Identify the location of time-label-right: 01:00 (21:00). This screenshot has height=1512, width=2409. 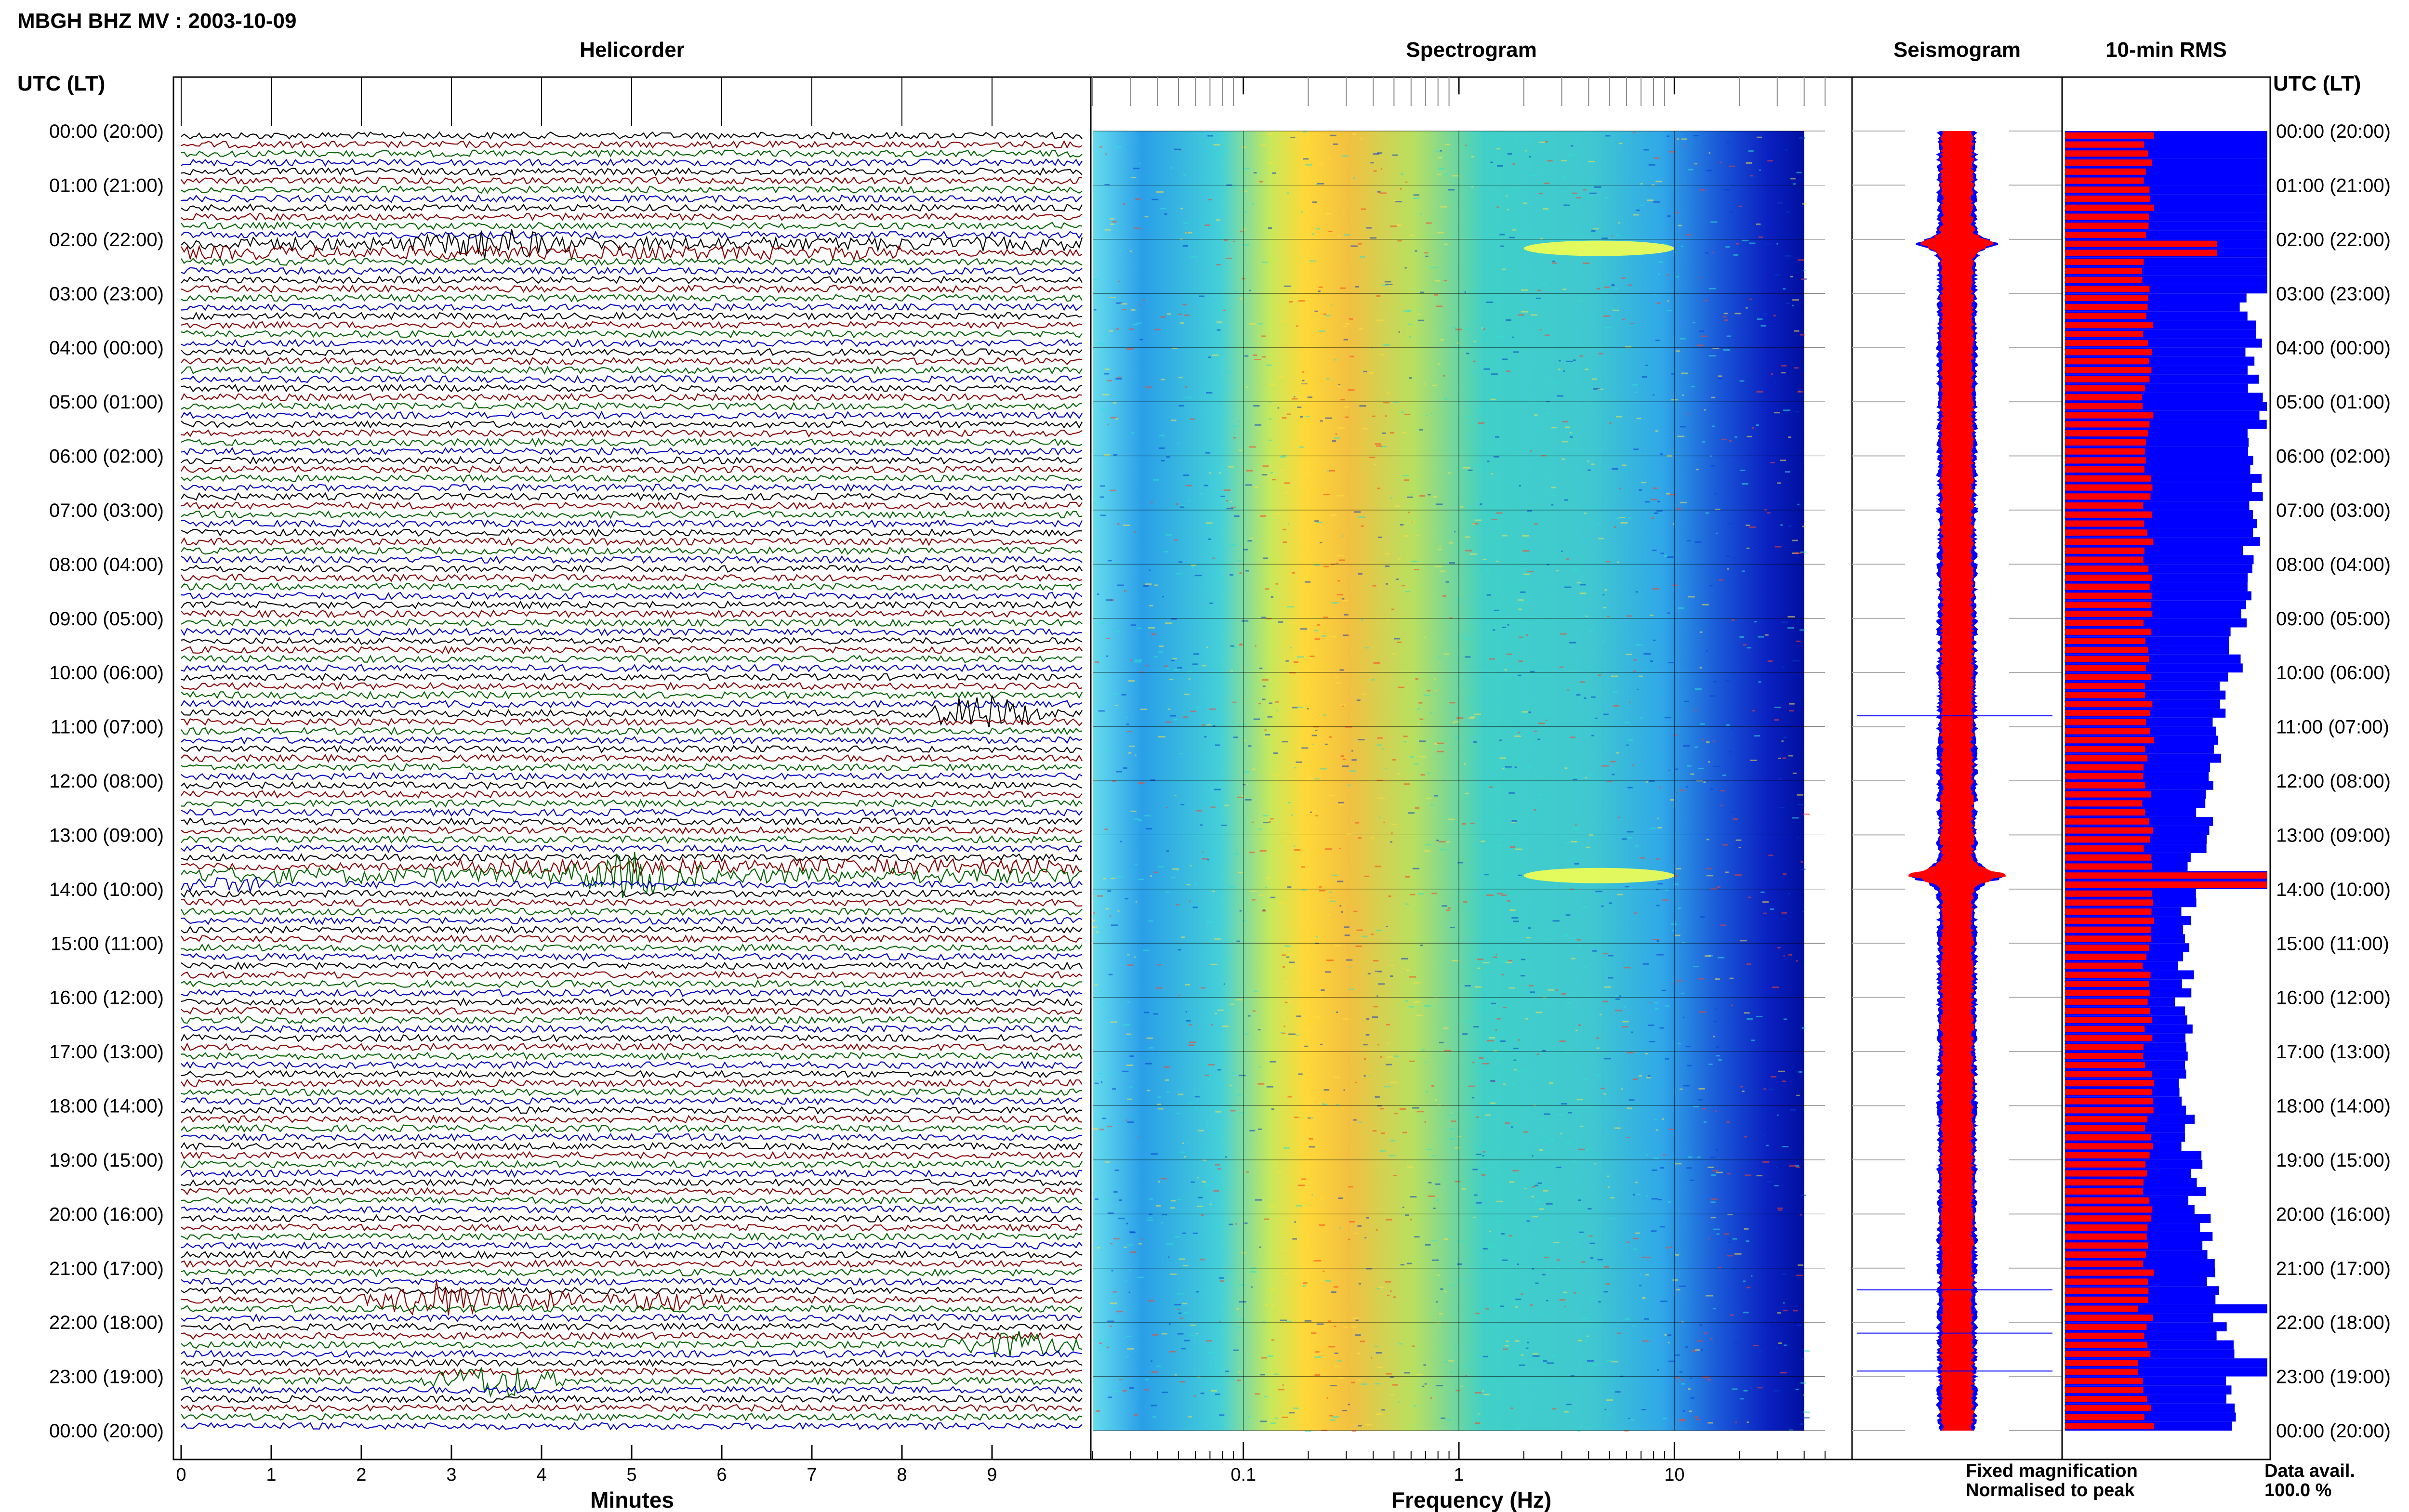
(2333, 185).